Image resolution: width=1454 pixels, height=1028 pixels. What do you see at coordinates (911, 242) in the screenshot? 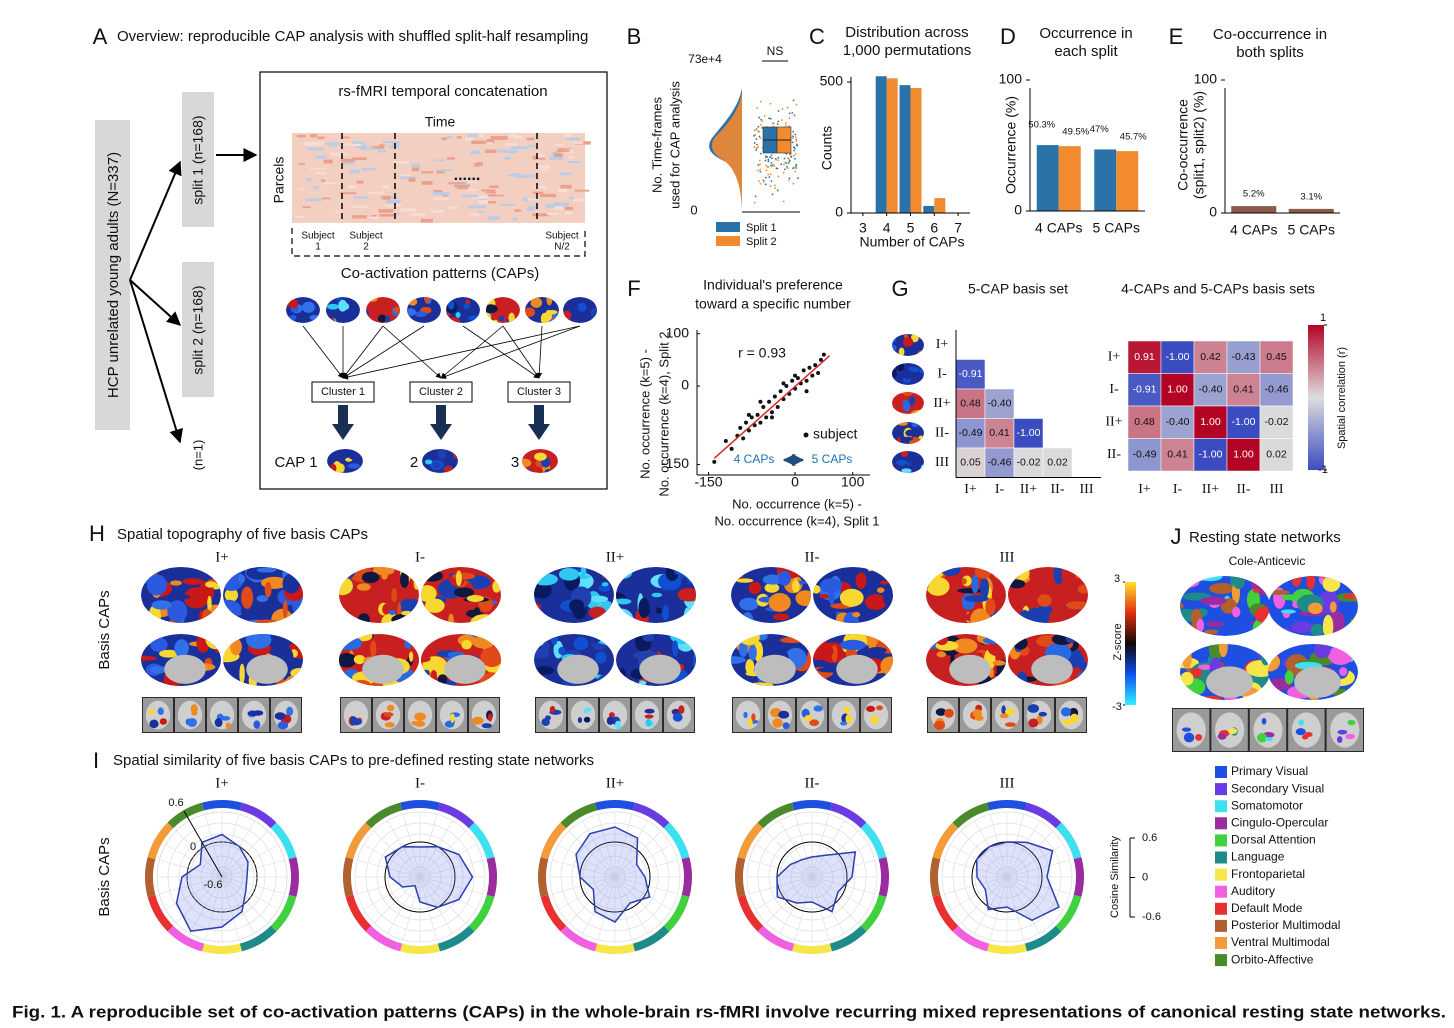
I see `x-axis-label: Number of CAPs` at bounding box center [911, 242].